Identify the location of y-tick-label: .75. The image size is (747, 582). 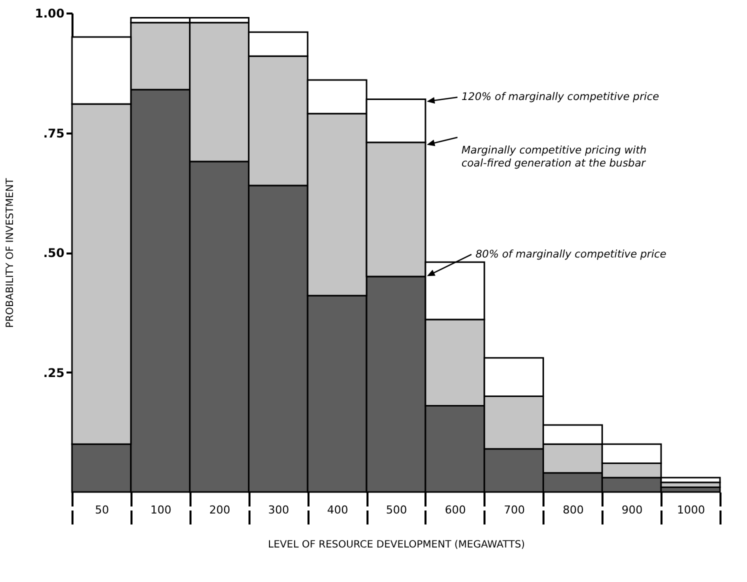
(53, 133).